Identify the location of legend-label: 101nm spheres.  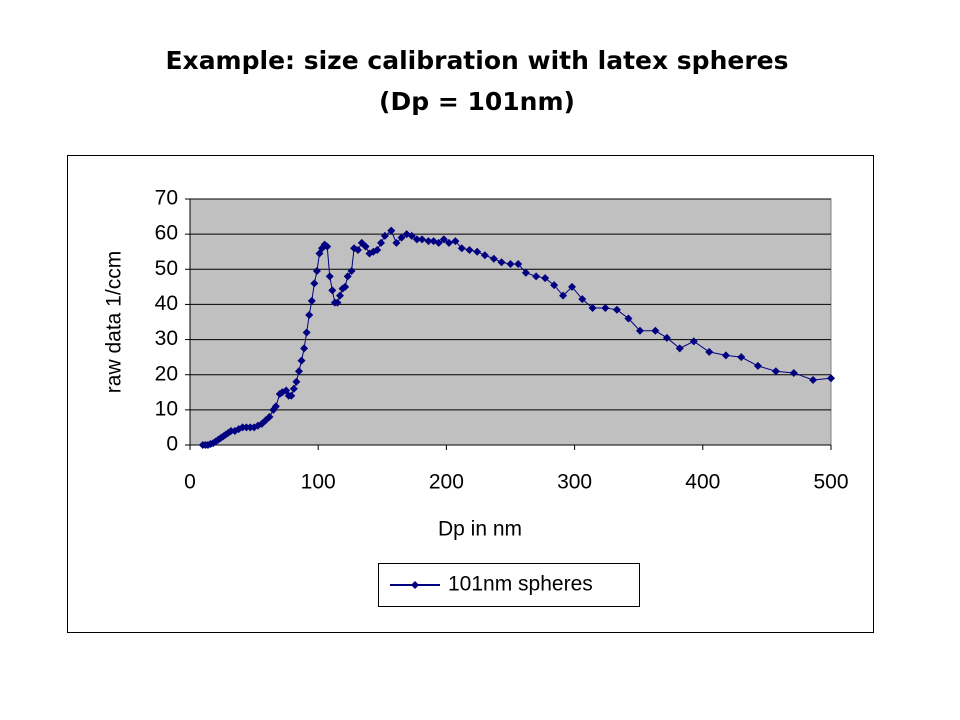
(520, 584).